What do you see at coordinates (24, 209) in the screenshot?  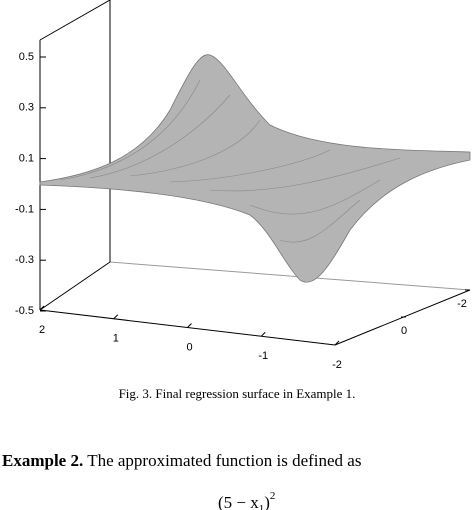 I see `z-tick-label: -0.1` at bounding box center [24, 209].